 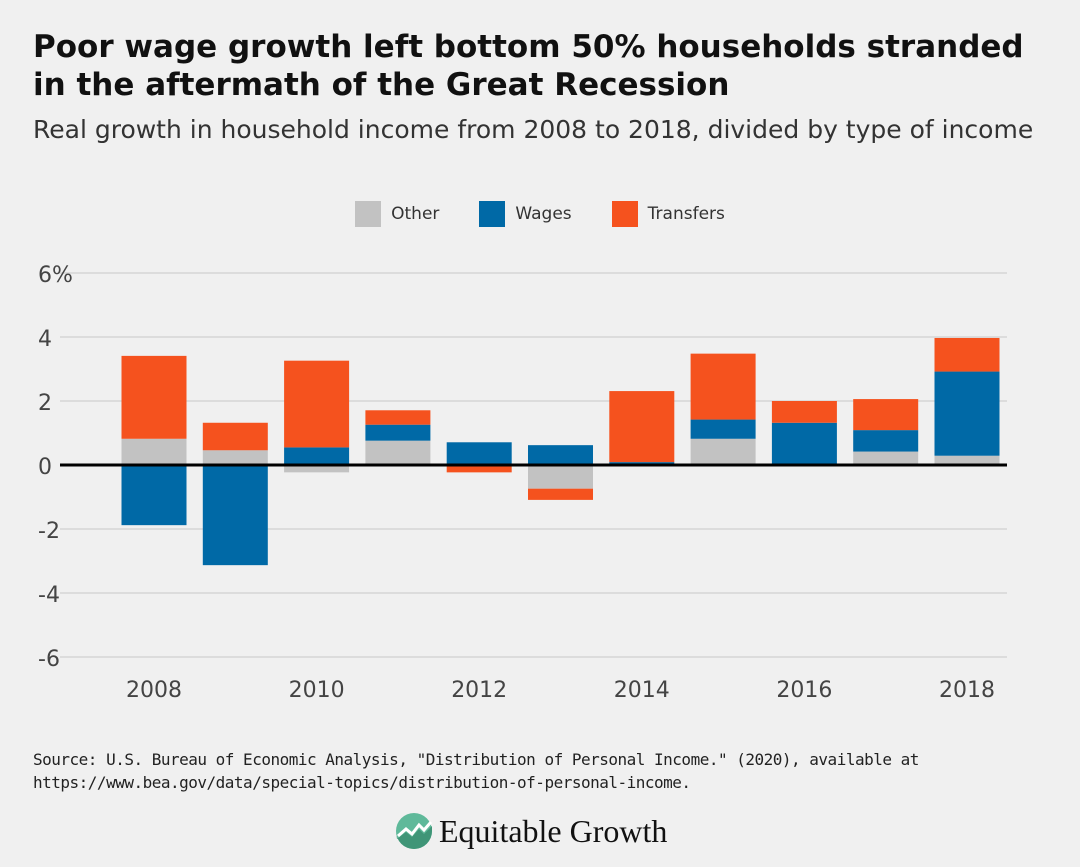 I want to click on bar-segment-transfers-2013, so click(x=560, y=494).